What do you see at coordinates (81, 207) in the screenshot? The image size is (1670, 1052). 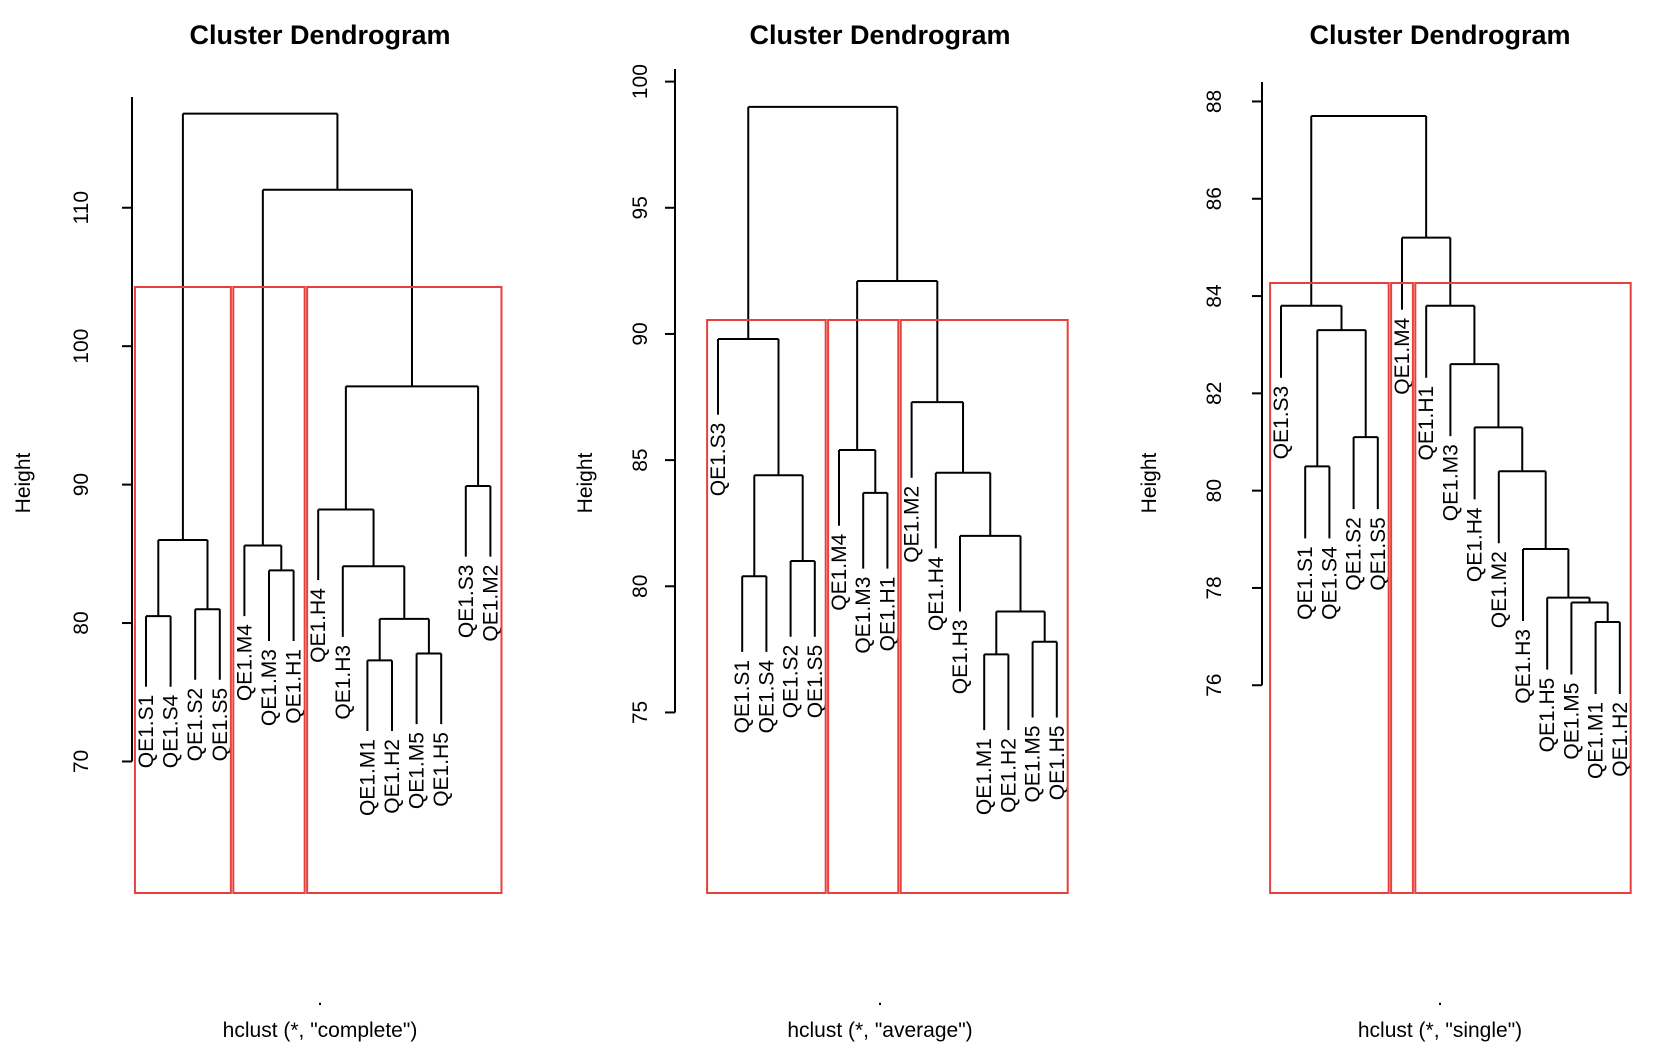 I see `y-tick-label: 110` at bounding box center [81, 207].